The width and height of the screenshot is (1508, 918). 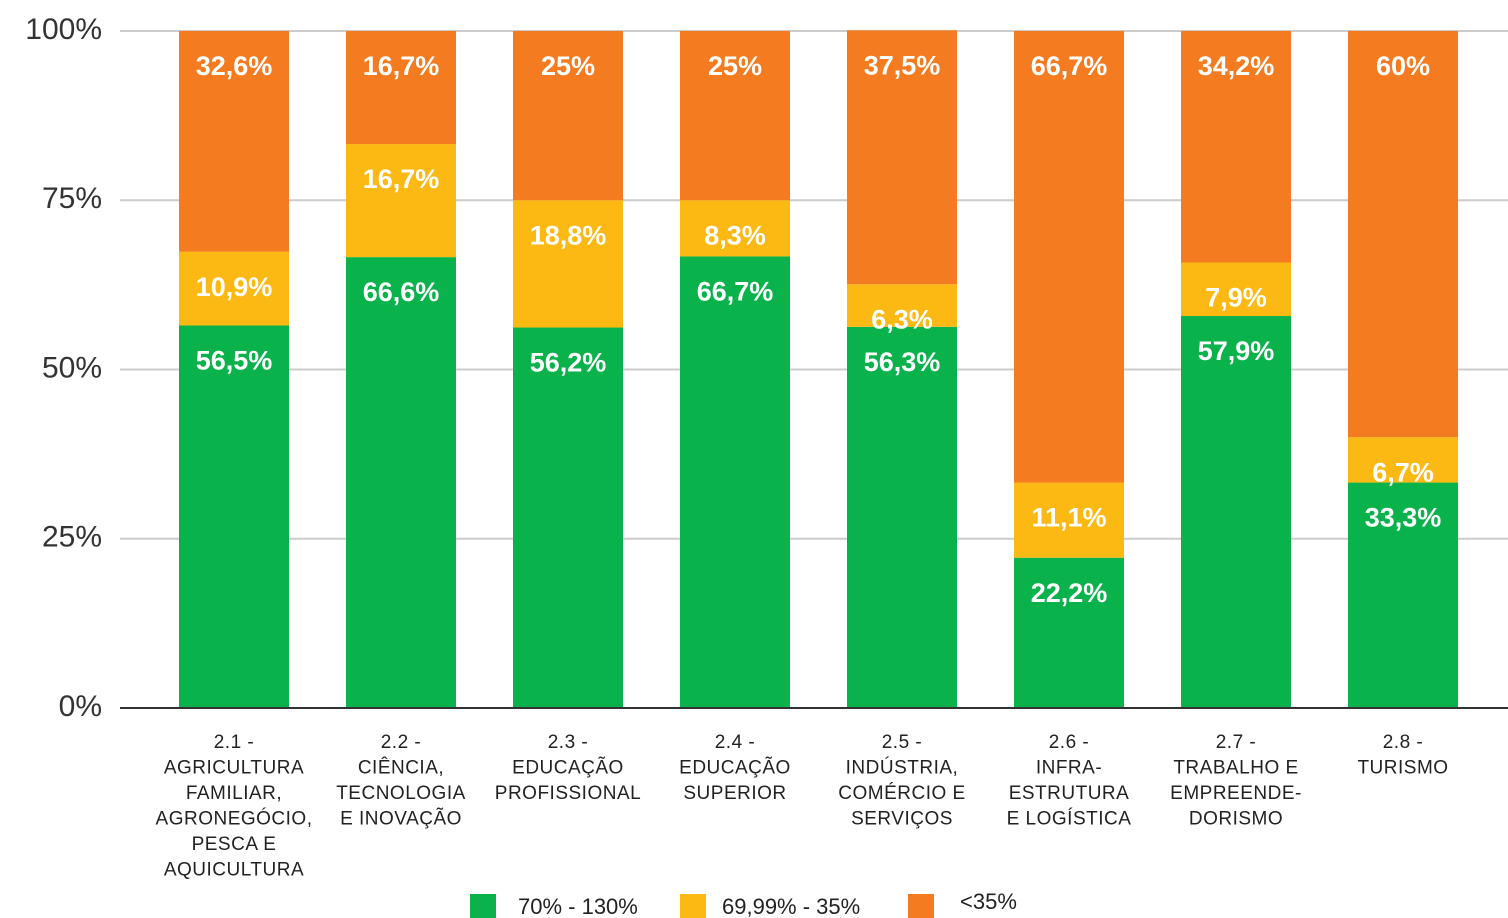 I want to click on x-tick-label: ESTRUTURA, so click(x=1069, y=793).